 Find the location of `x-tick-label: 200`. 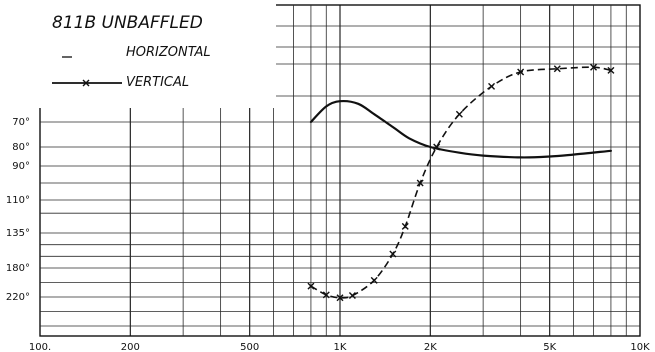

x-tick-label: 200 is located at coordinates (130, 347).